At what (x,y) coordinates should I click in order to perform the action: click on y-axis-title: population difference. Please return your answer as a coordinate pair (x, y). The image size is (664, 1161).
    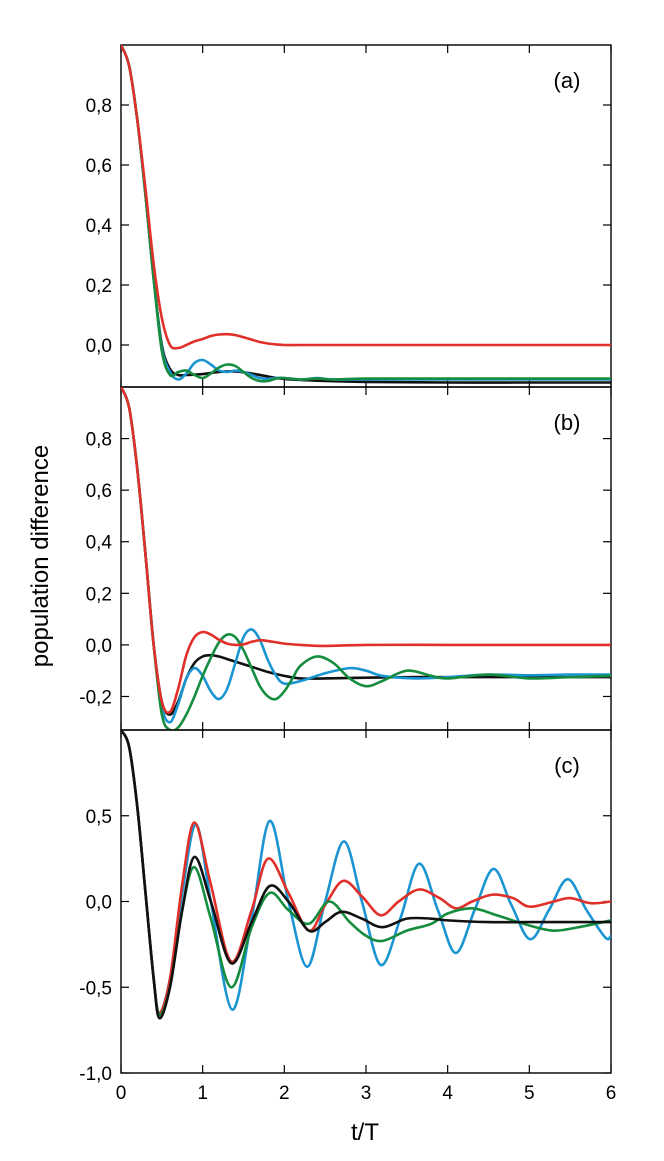
    Looking at the image, I should click on (40, 556).